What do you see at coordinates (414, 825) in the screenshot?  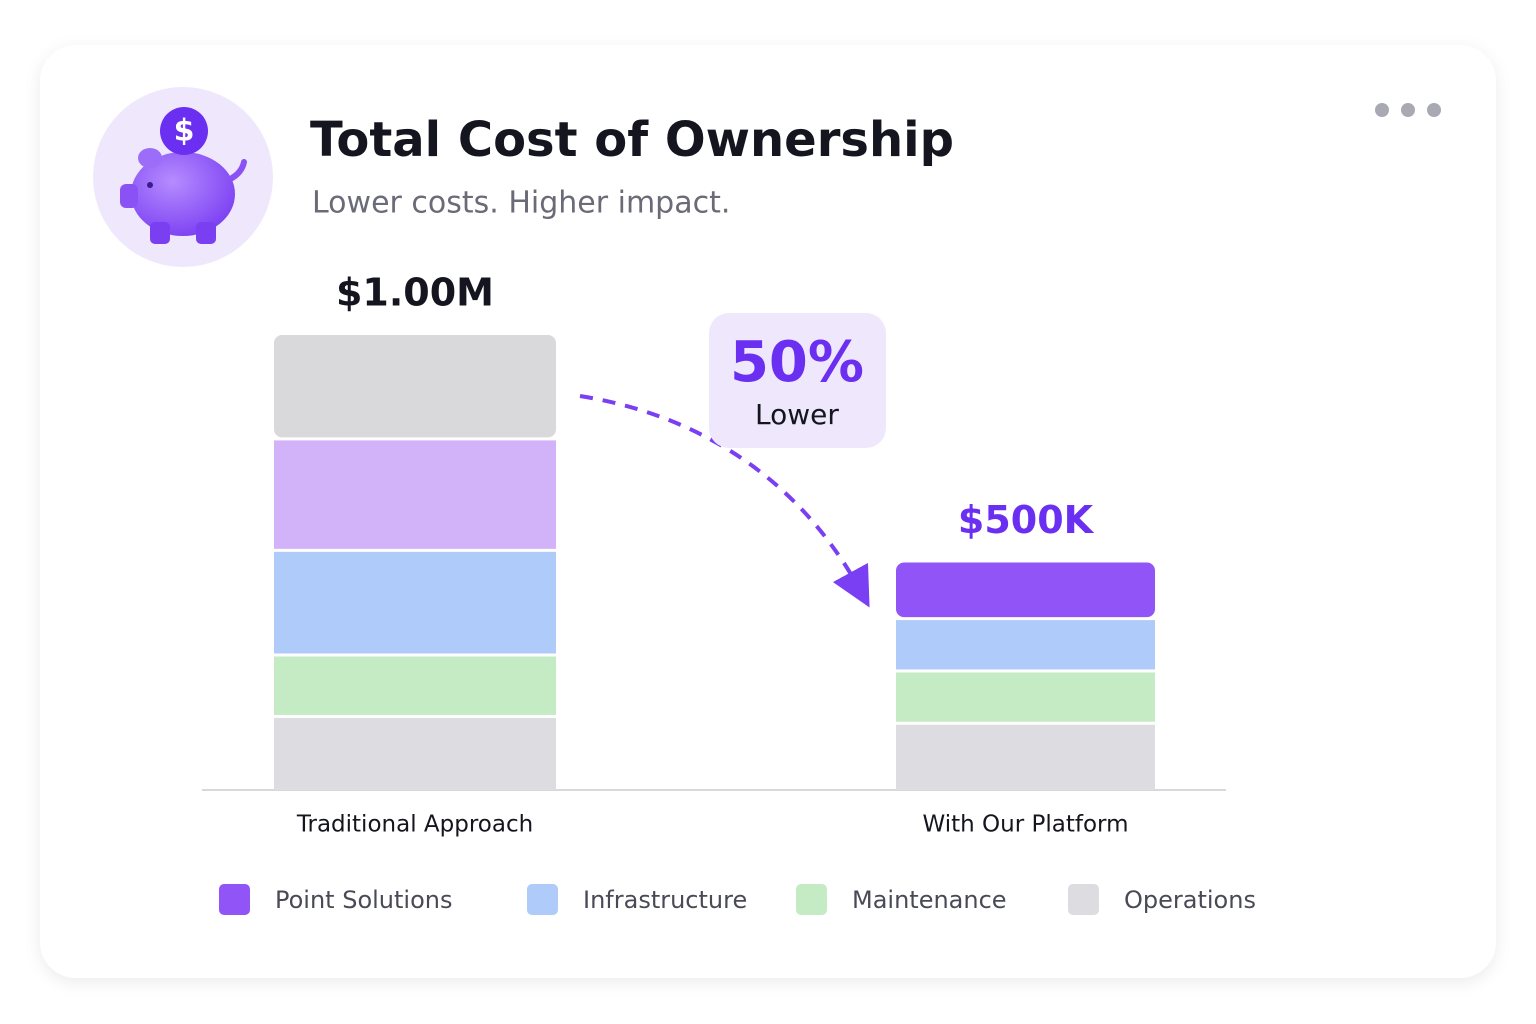 I see `x-tick-label: Traditional Approach` at bounding box center [414, 825].